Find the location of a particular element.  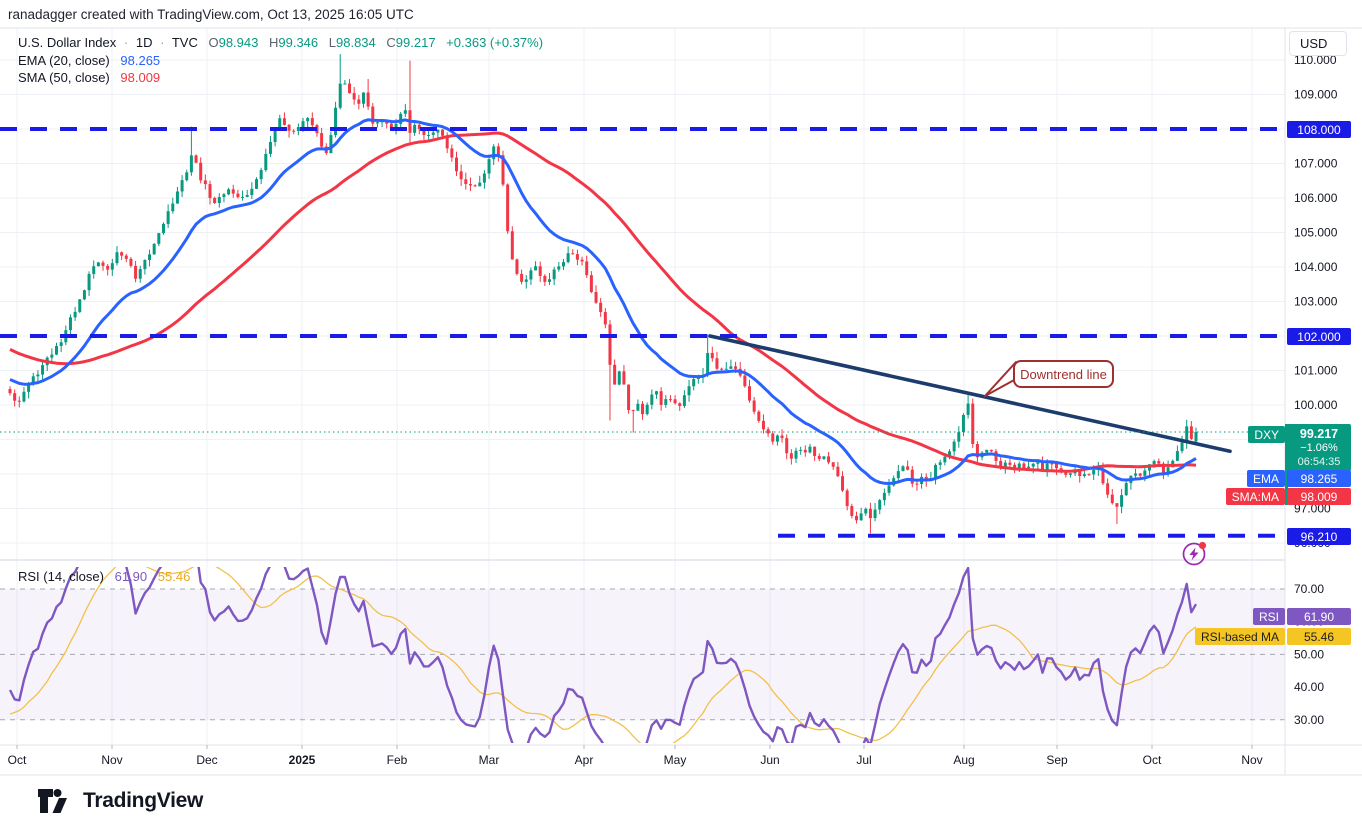

price-tick-label: 106.000 is located at coordinates (1316, 198).